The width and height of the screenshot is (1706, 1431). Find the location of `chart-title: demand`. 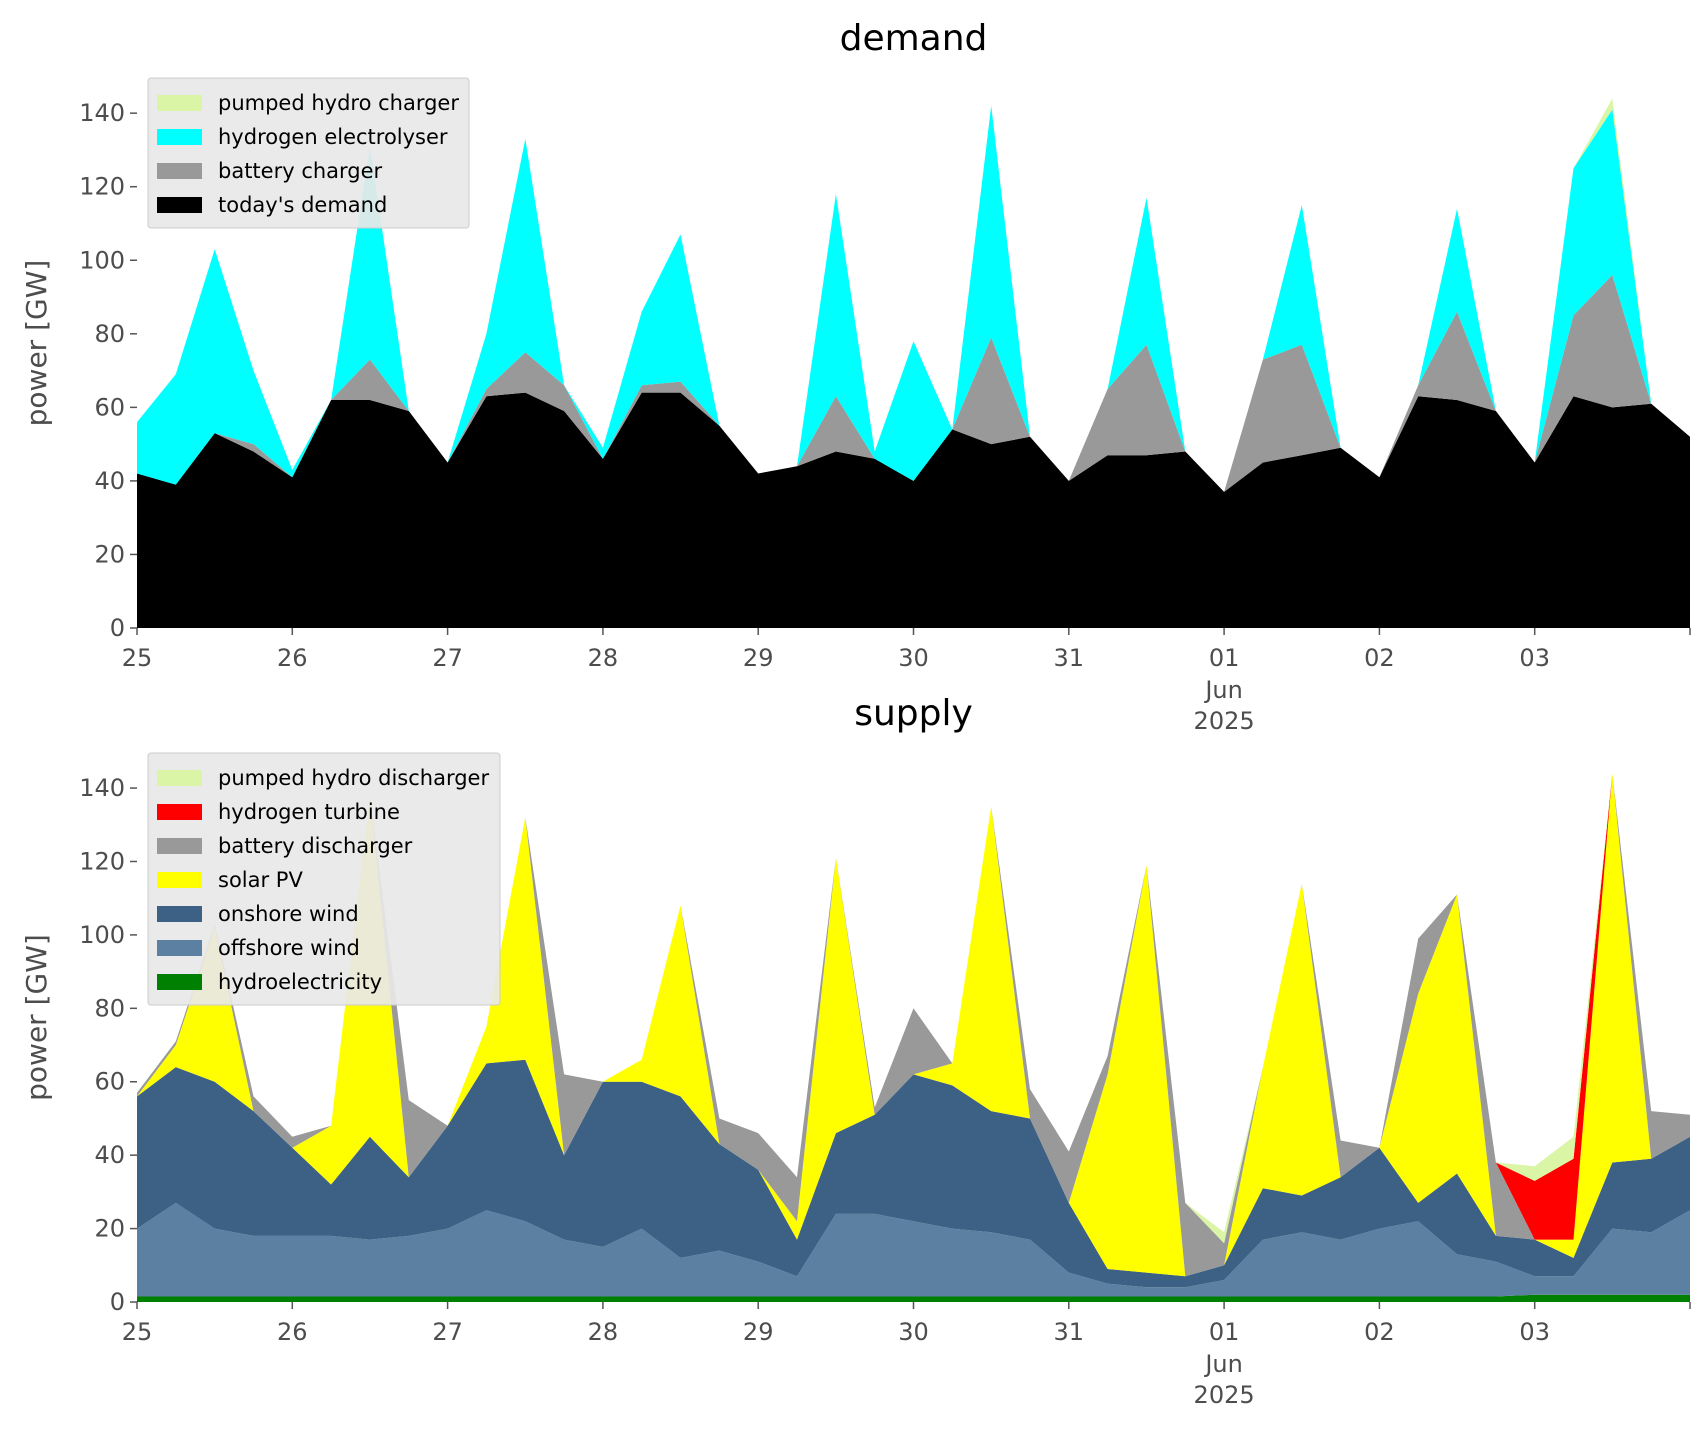

chart-title: demand is located at coordinates (914, 38).